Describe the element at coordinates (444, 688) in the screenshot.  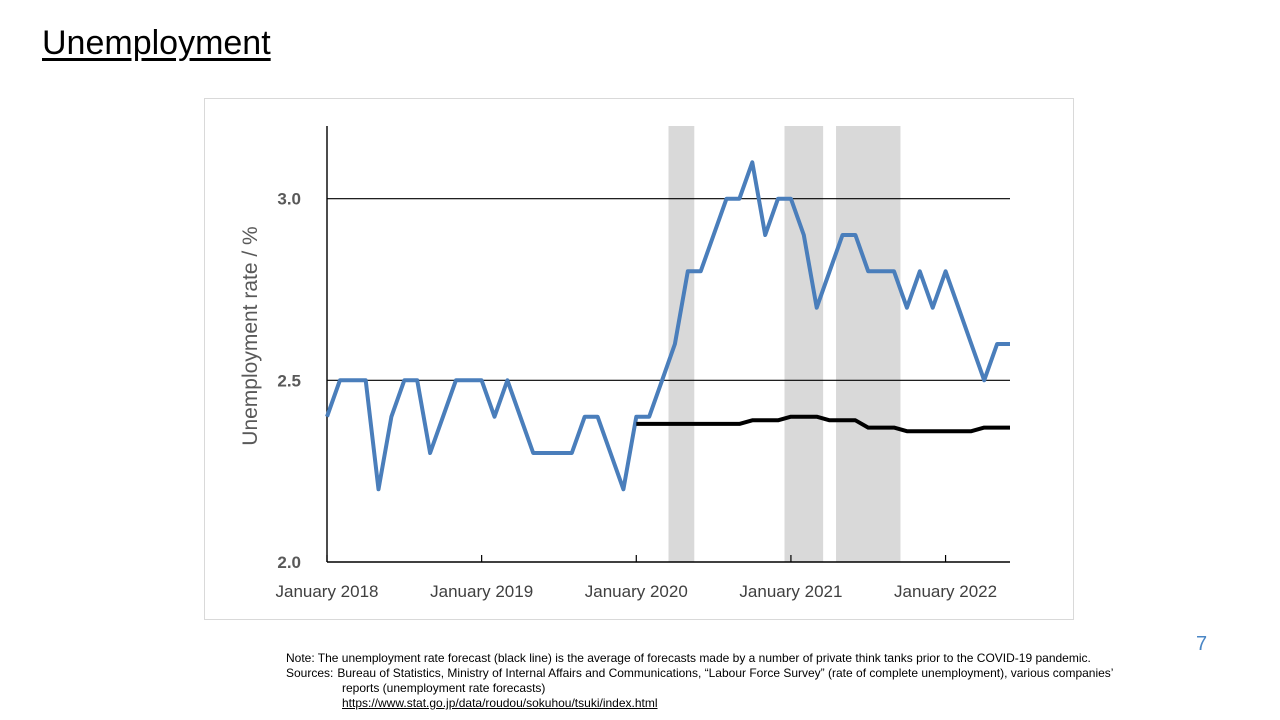
I see `sources-text-continued: reports (unemployment rate forecasts)` at that location.